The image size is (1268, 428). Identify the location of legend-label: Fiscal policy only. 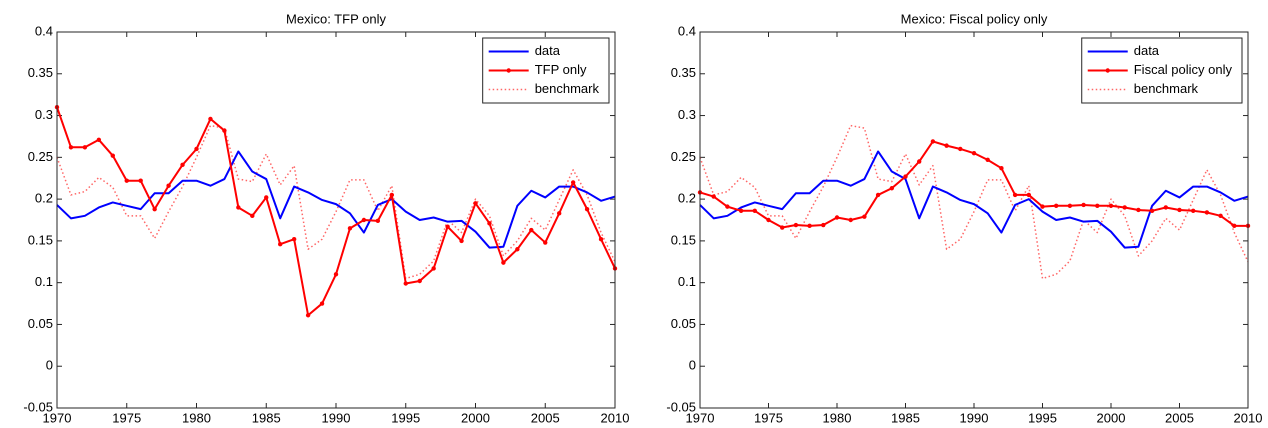
(1183, 69).